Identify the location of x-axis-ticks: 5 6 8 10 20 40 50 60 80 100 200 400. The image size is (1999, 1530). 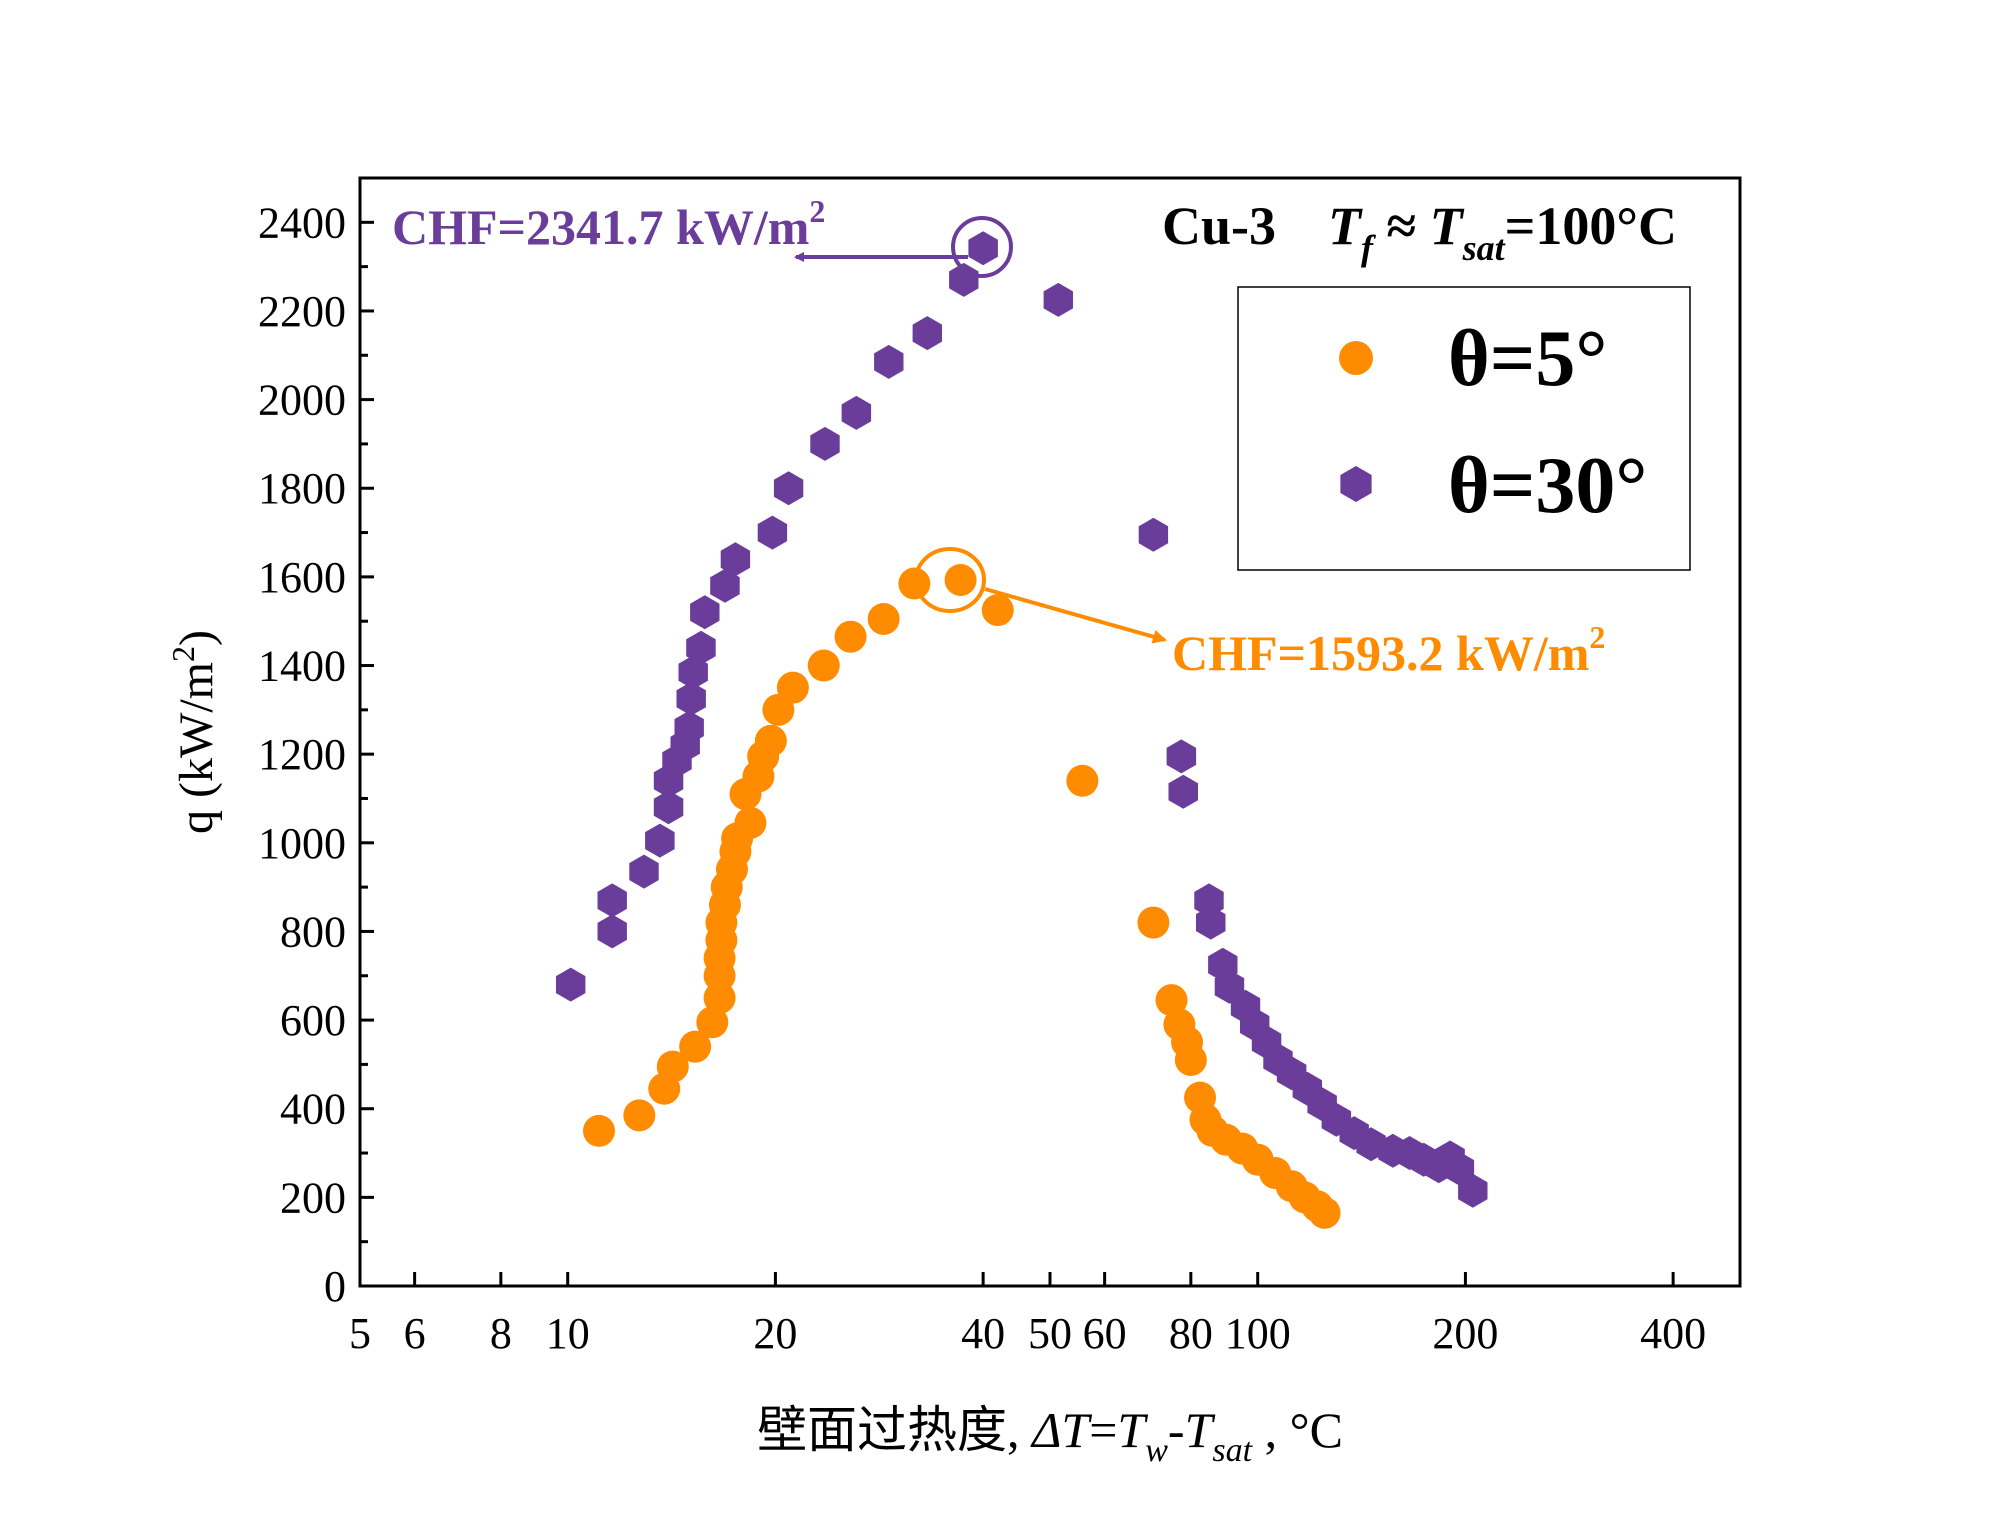
(1027, 1315).